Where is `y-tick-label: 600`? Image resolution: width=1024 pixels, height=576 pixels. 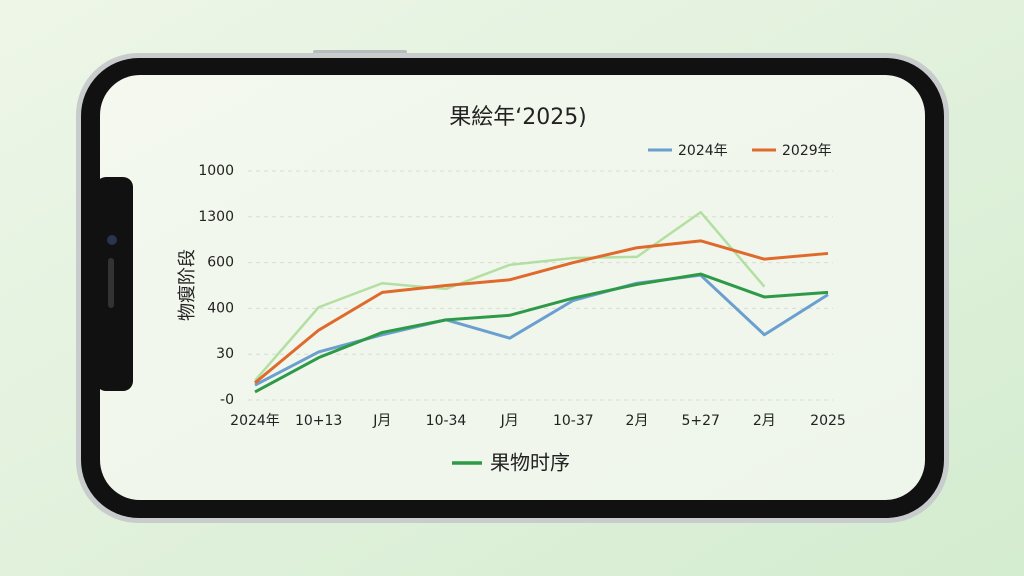
y-tick-label: 600 is located at coordinates (220, 263).